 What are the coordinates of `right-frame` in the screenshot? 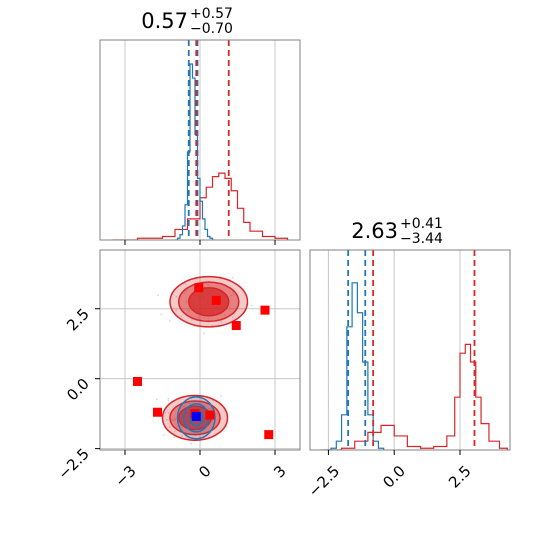 It's located at (410, 350).